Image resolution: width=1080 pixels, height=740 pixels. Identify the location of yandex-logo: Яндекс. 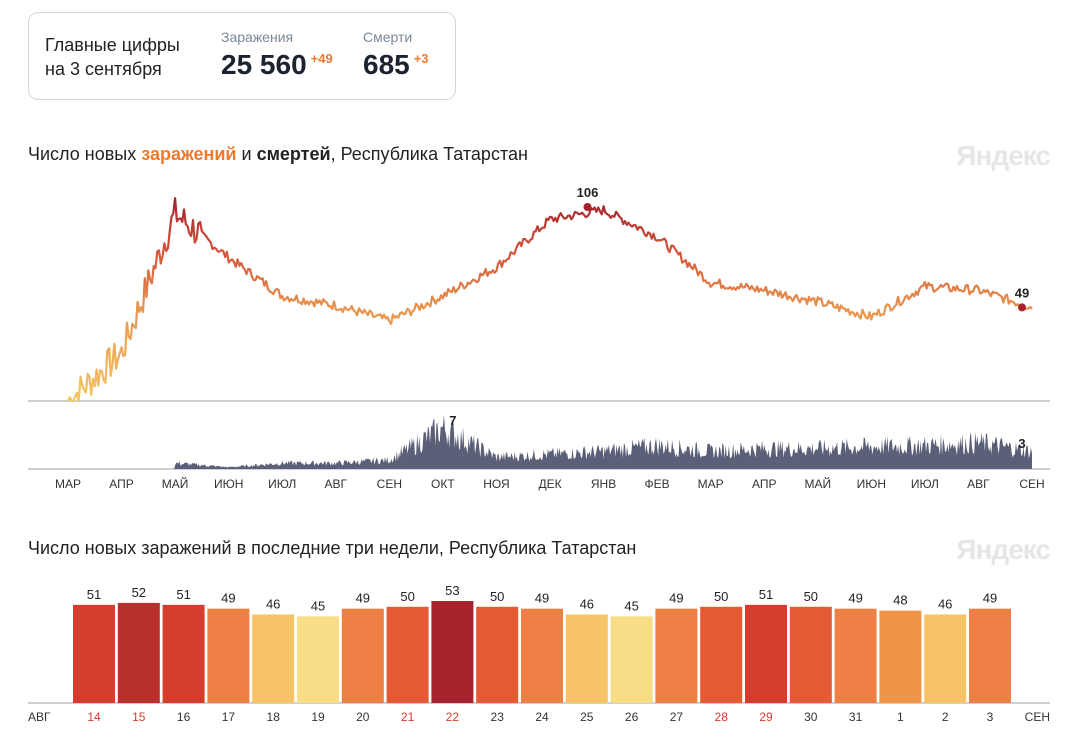
(1003, 155).